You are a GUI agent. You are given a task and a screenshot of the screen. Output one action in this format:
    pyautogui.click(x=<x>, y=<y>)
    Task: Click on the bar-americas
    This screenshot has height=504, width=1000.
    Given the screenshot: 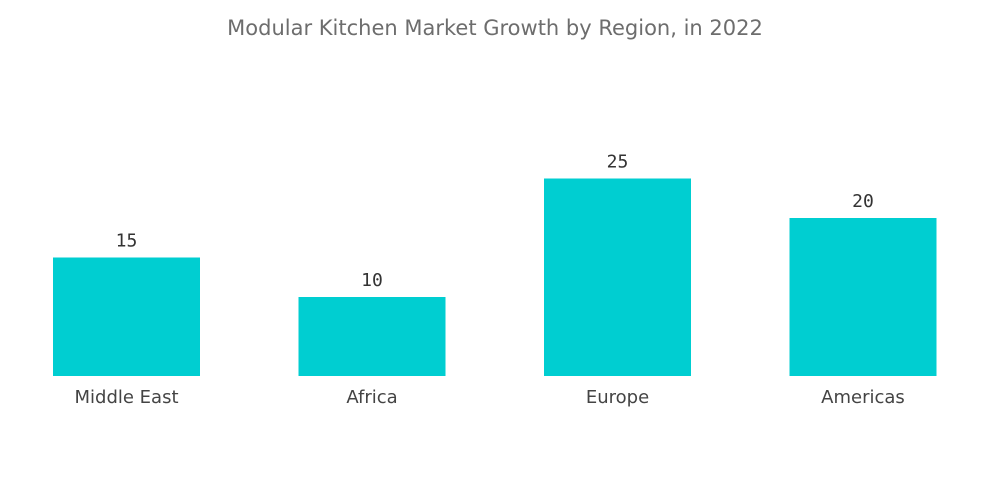 What is the action you would take?
    pyautogui.click(x=863, y=297)
    